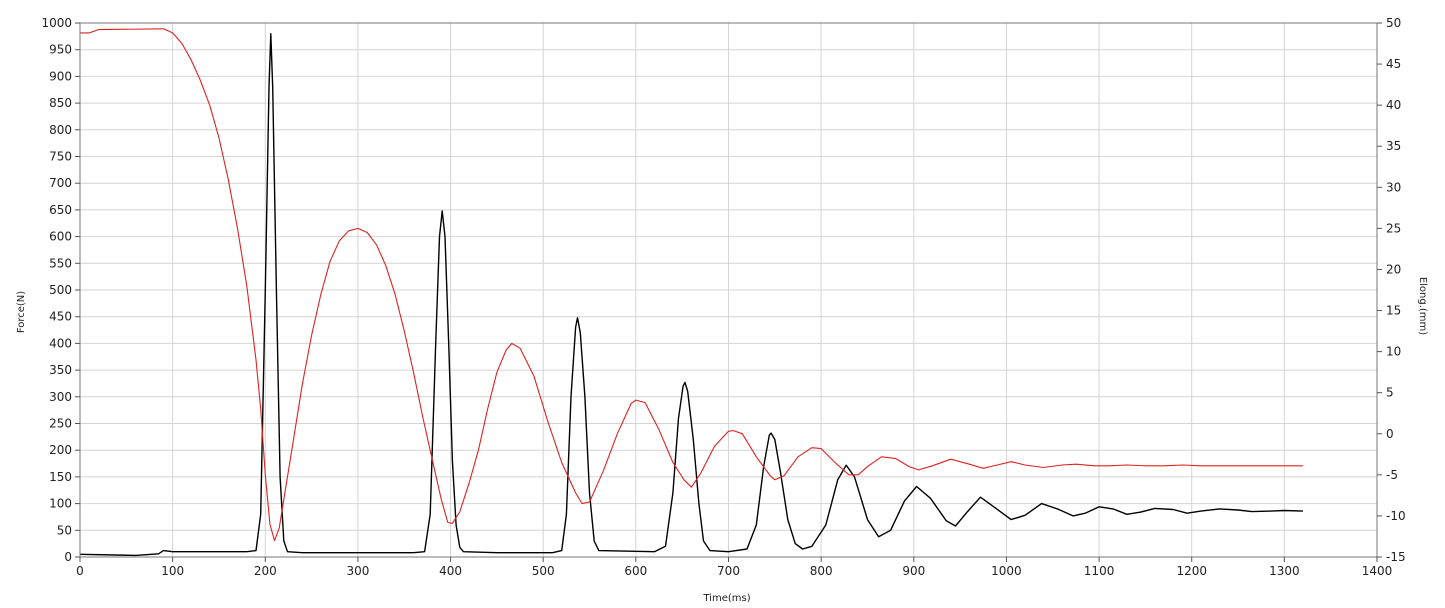 The image size is (1445, 608). What do you see at coordinates (726, 598) in the screenshot?
I see `x-axis-label: Time(ms)` at bounding box center [726, 598].